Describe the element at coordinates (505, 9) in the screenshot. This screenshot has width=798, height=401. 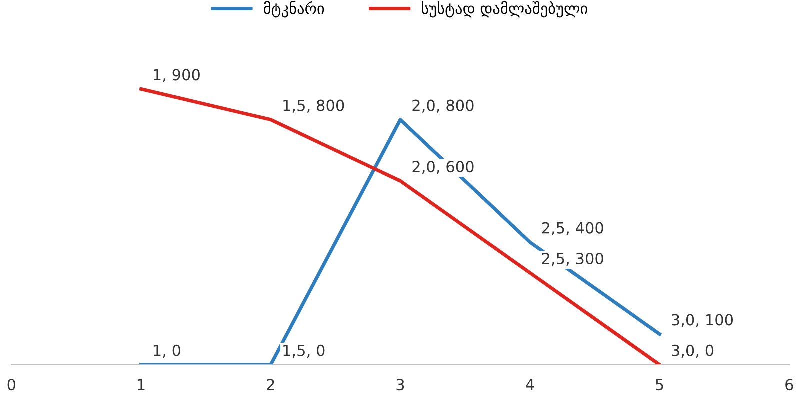
I see `legend-label: სუსტად დამლაშებული` at that location.